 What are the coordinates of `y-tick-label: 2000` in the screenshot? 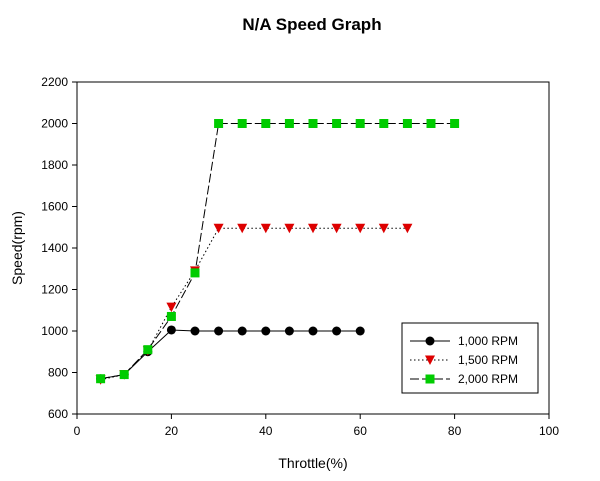 It's located at (54, 124).